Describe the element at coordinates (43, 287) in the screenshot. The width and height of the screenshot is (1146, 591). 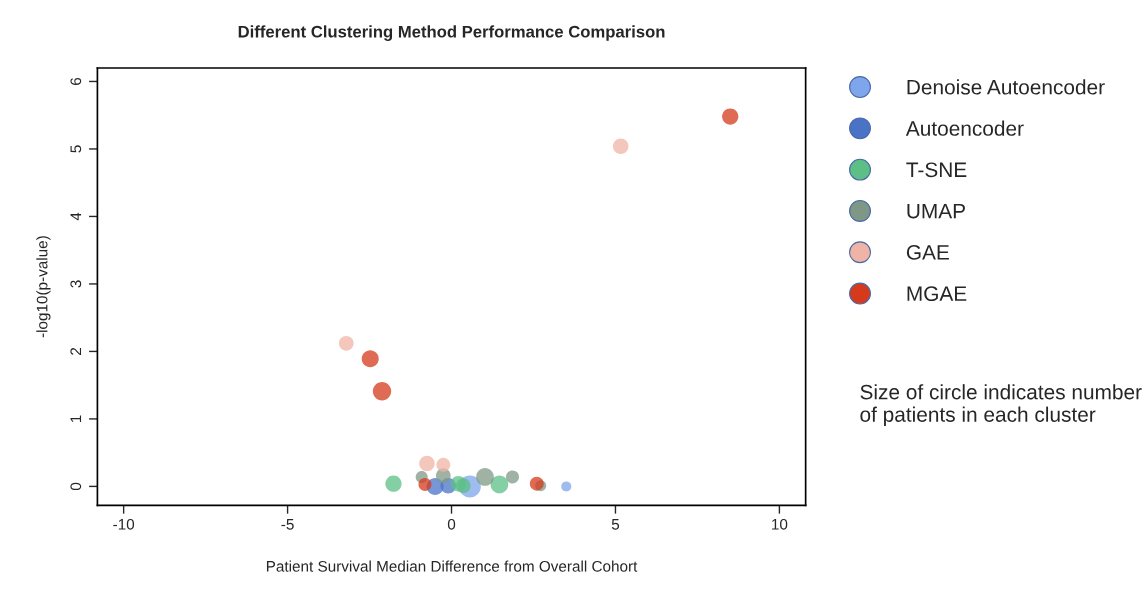
I see `y-axis-title: -log10(p-value)` at that location.